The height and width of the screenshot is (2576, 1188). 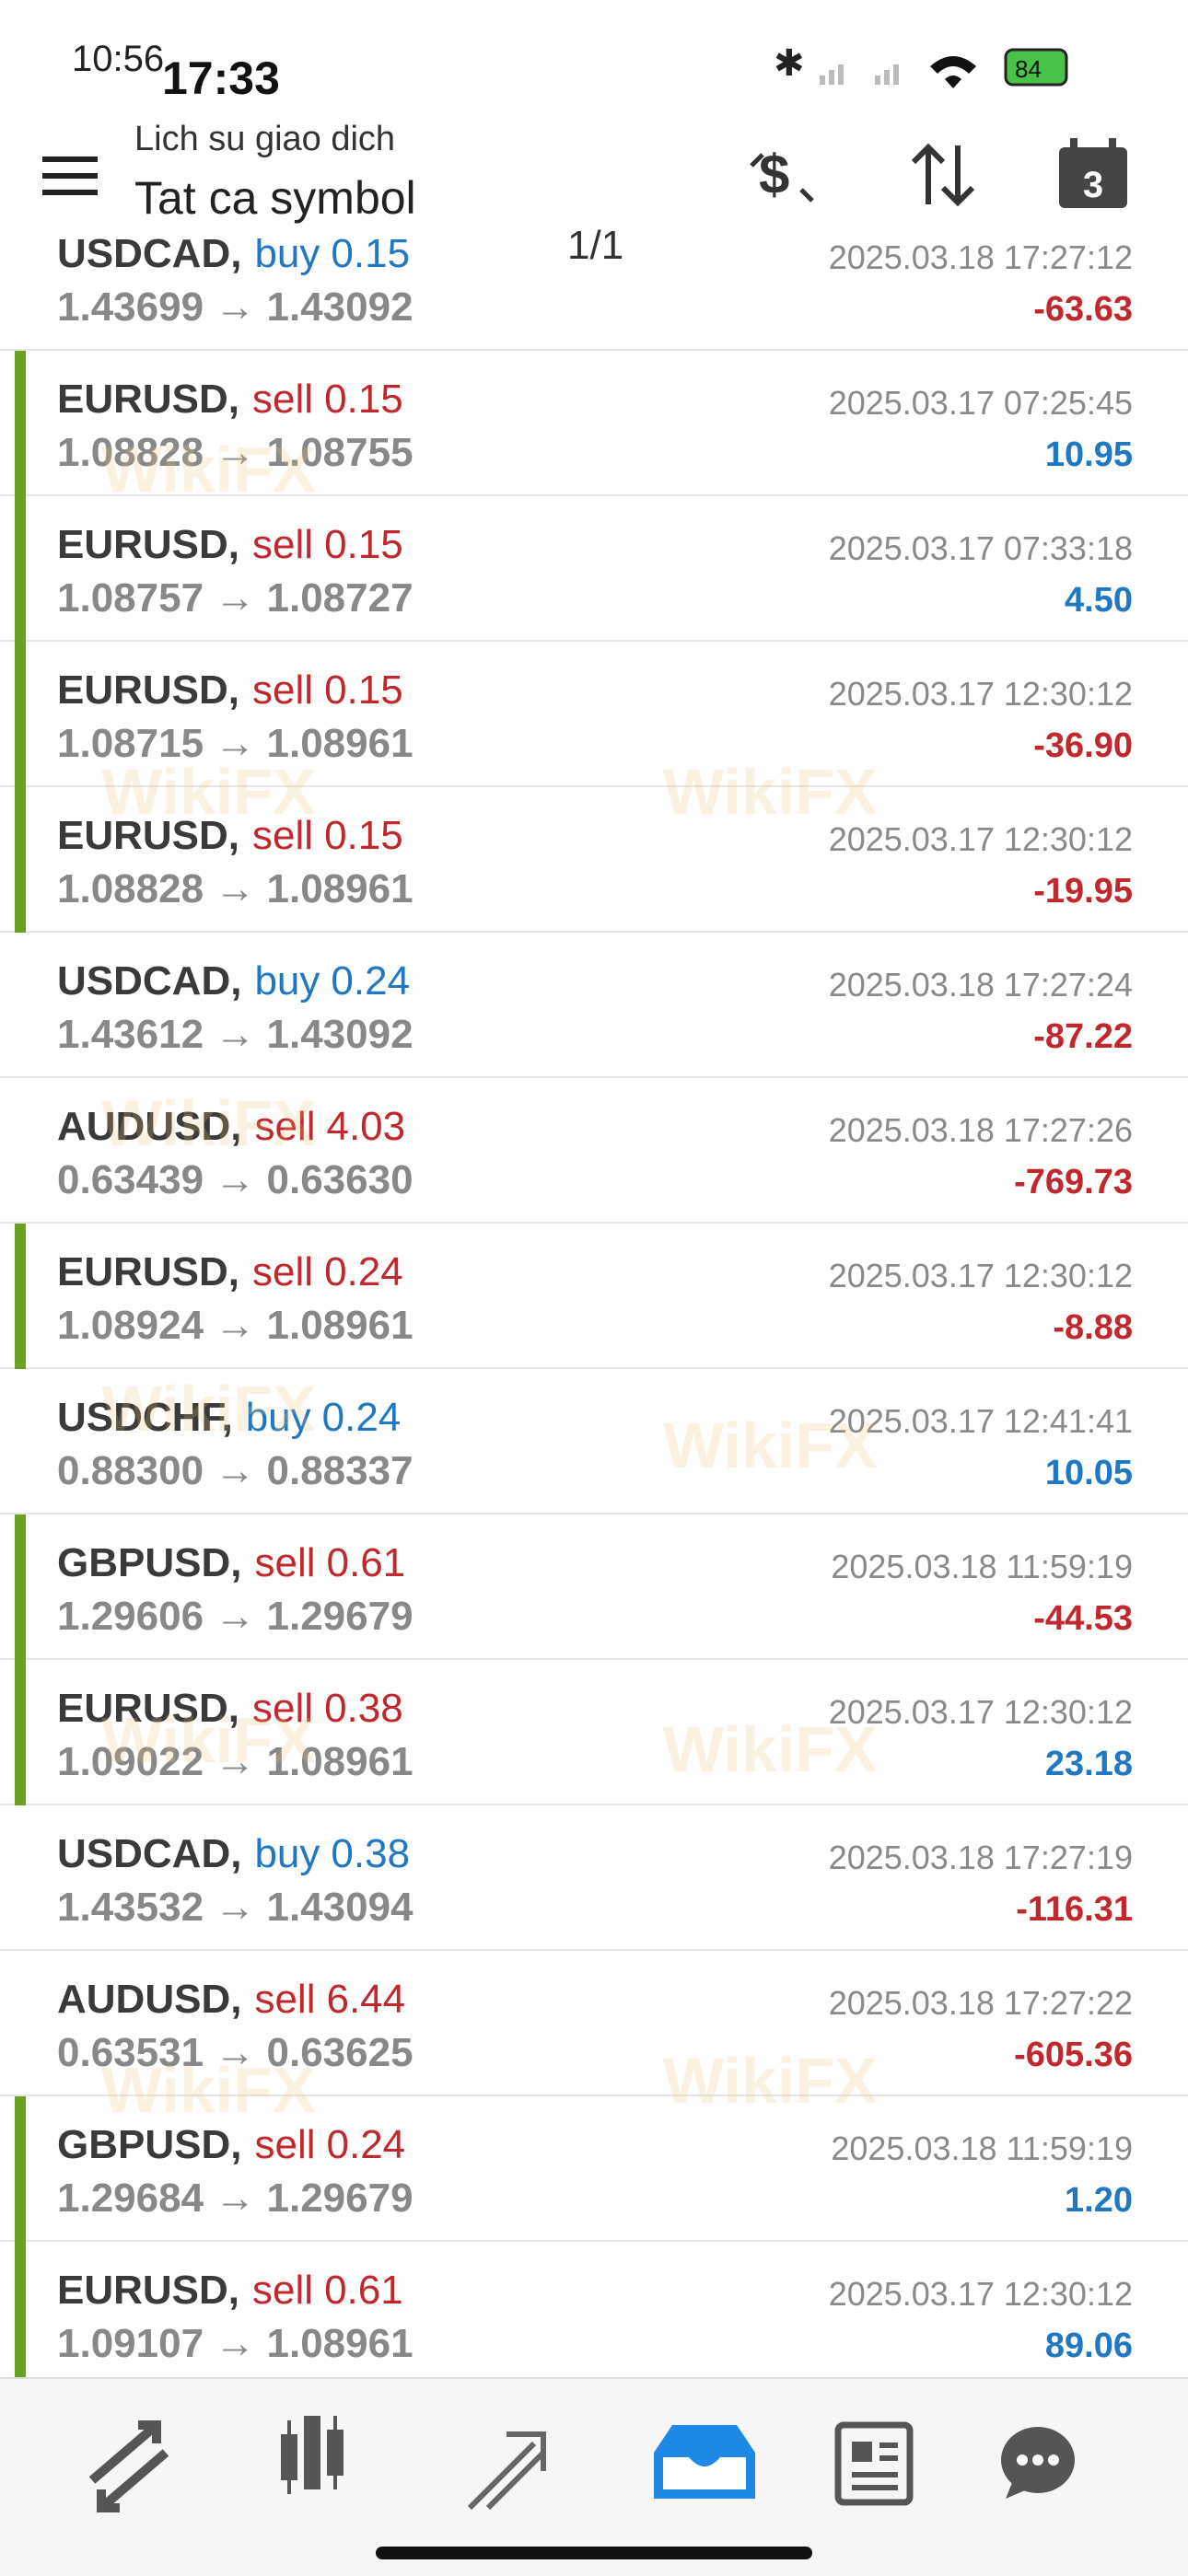 What do you see at coordinates (507, 2471) in the screenshot?
I see `nav-trade` at bounding box center [507, 2471].